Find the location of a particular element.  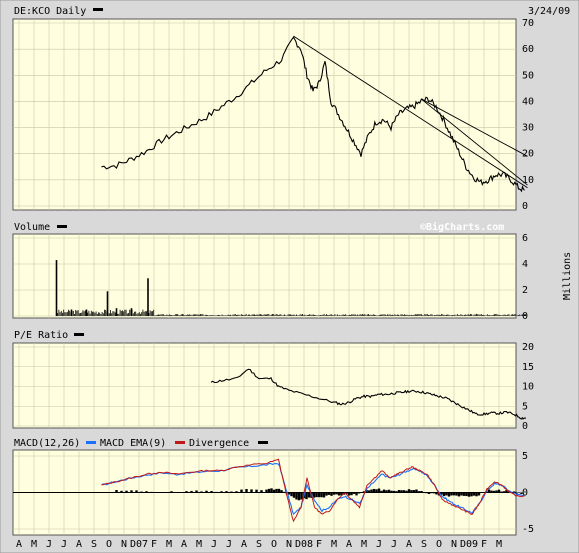

pe-title: P/E Ratio is located at coordinates (41, 335).